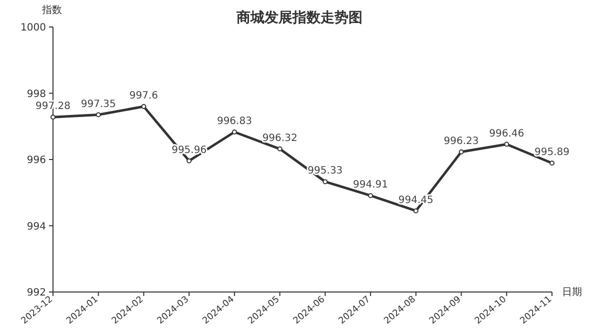 The image size is (589, 330). What do you see at coordinates (461, 141) in the screenshot?
I see `data-label: 996.23` at bounding box center [461, 141].